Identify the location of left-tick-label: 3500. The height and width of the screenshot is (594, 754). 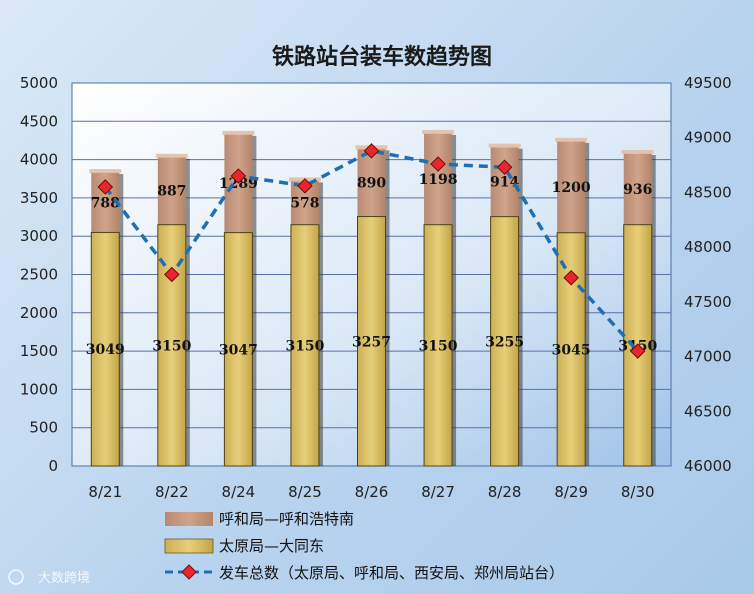
(39, 198).